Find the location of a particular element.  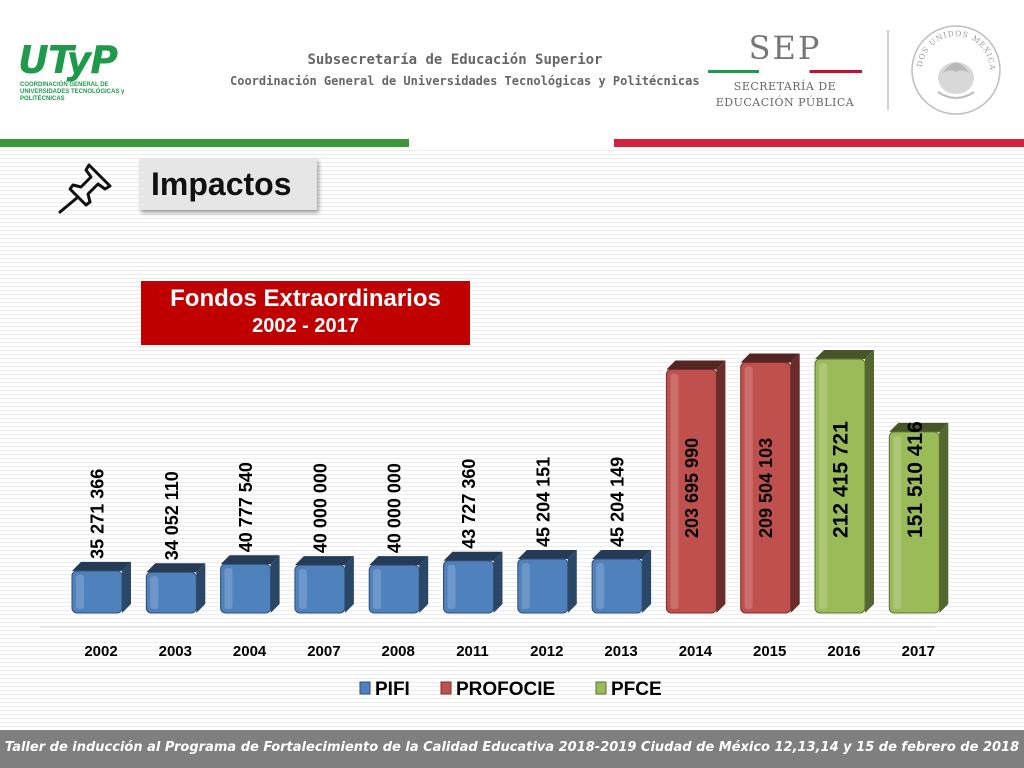

legend-item-profocie: PROFOCIE is located at coordinates (497, 689).